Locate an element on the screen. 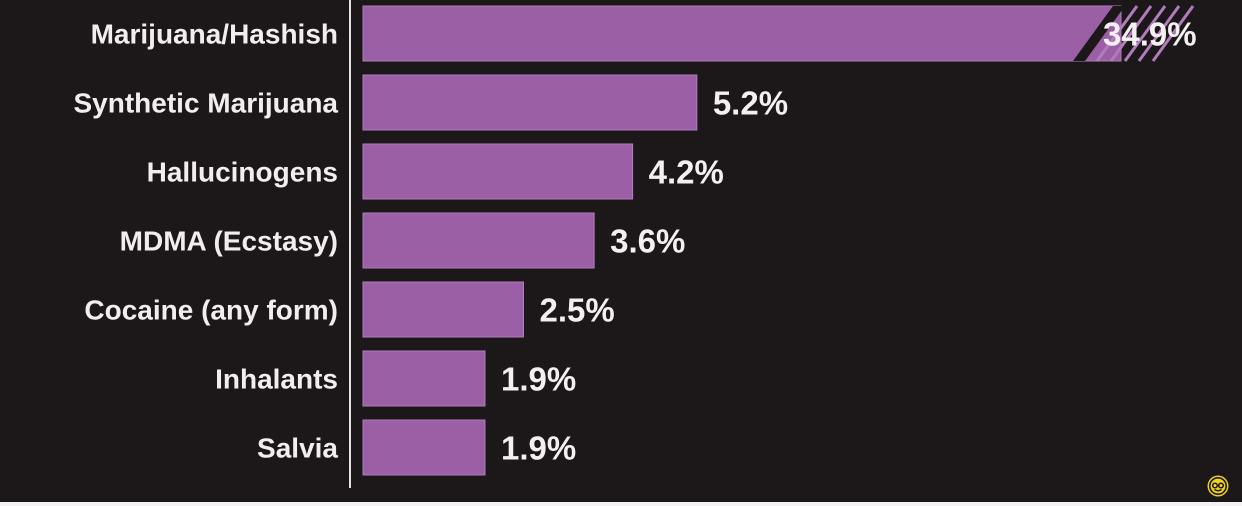  category-label: Salvia is located at coordinates (297, 448).